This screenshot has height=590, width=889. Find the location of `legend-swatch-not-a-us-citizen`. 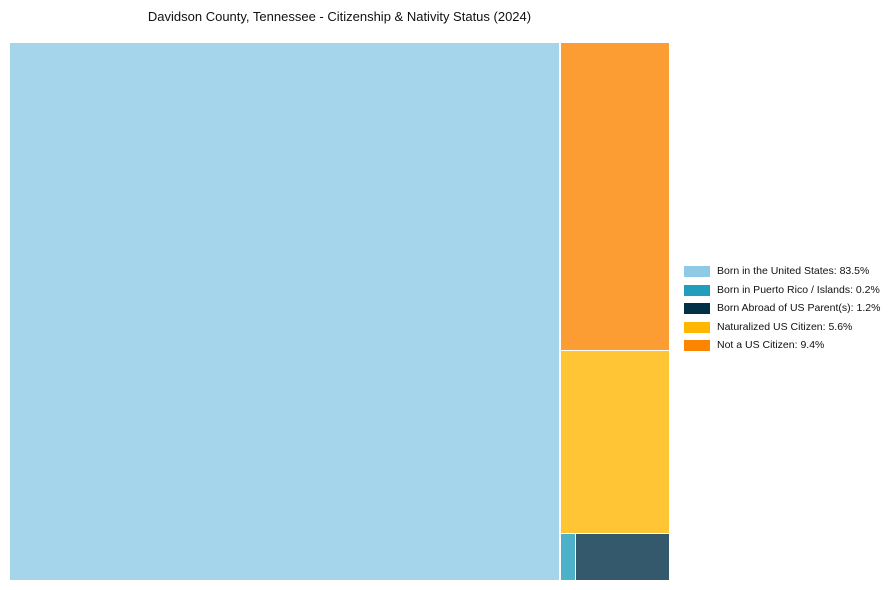

legend-swatch-not-a-us-citizen is located at coordinates (697, 346).